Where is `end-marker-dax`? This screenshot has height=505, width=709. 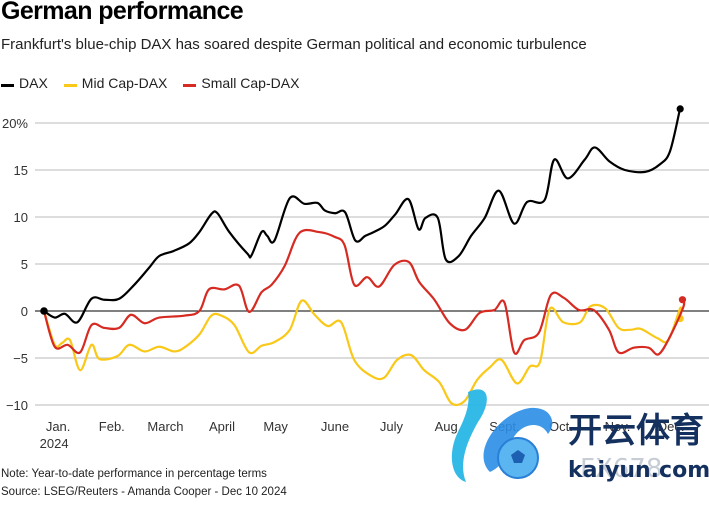 end-marker-dax is located at coordinates (680, 109).